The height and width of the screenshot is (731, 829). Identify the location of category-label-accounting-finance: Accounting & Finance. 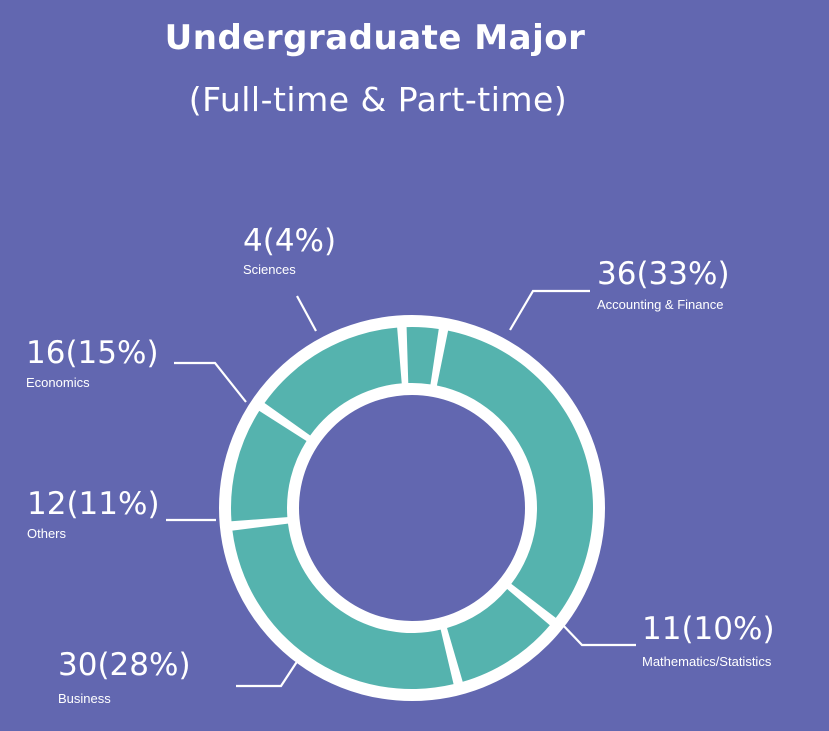
(660, 304).